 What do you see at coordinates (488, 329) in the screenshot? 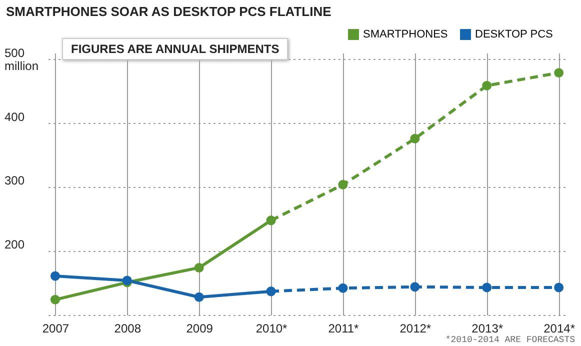
I see `x-tick-label: 2013*` at bounding box center [488, 329].